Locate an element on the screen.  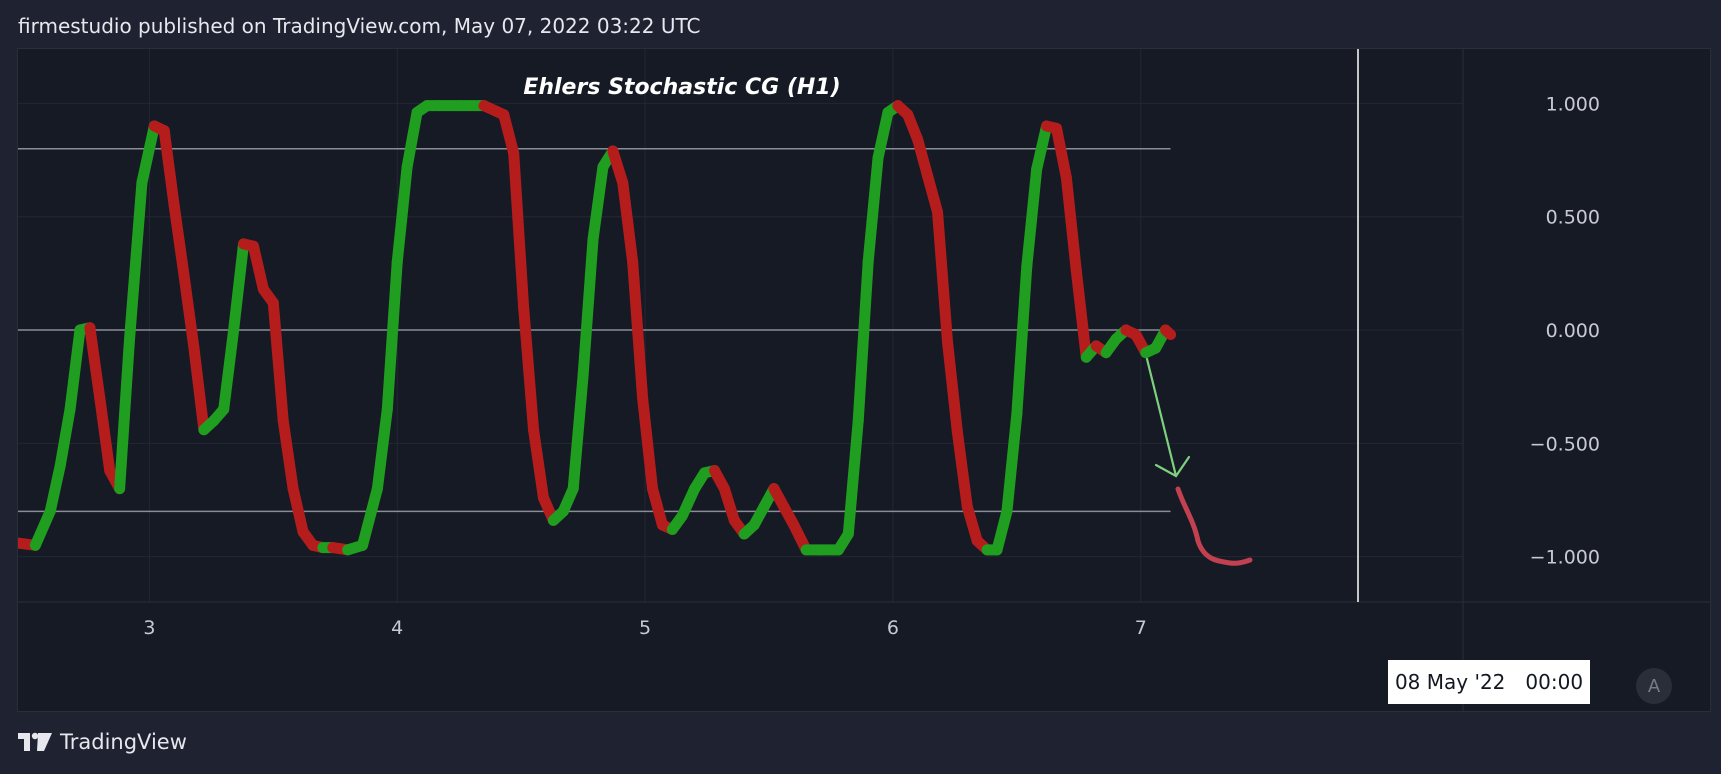
forecast-brush-stroke is located at coordinates (1214, 526).